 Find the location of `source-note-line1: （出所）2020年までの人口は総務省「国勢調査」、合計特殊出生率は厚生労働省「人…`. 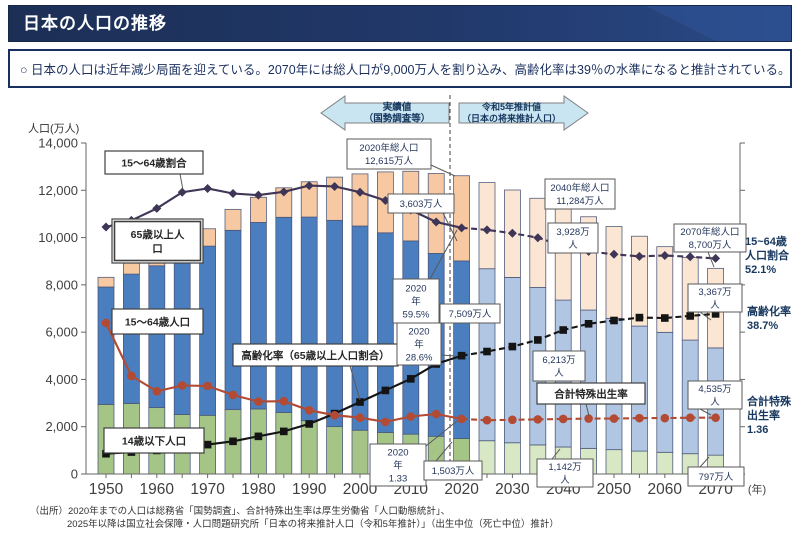

source-note-line1: （出所）2020年までの人口は総務省「国勢調査」、合計特殊出生率は厚生労働省「人… is located at coordinates (240, 511).